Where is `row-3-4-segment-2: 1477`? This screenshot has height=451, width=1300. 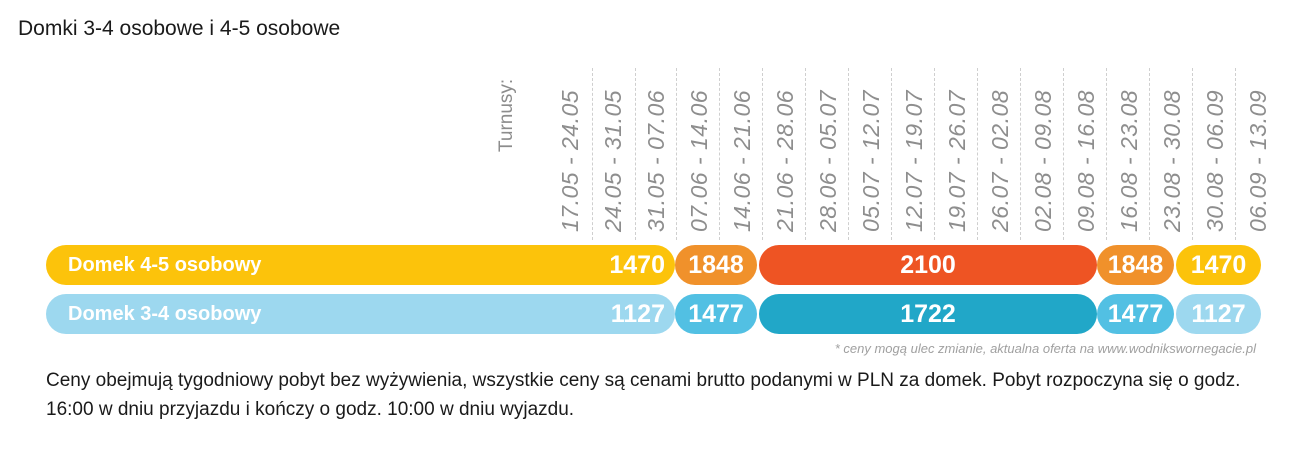
row-3-4-segment-2: 1477 is located at coordinates (716, 314).